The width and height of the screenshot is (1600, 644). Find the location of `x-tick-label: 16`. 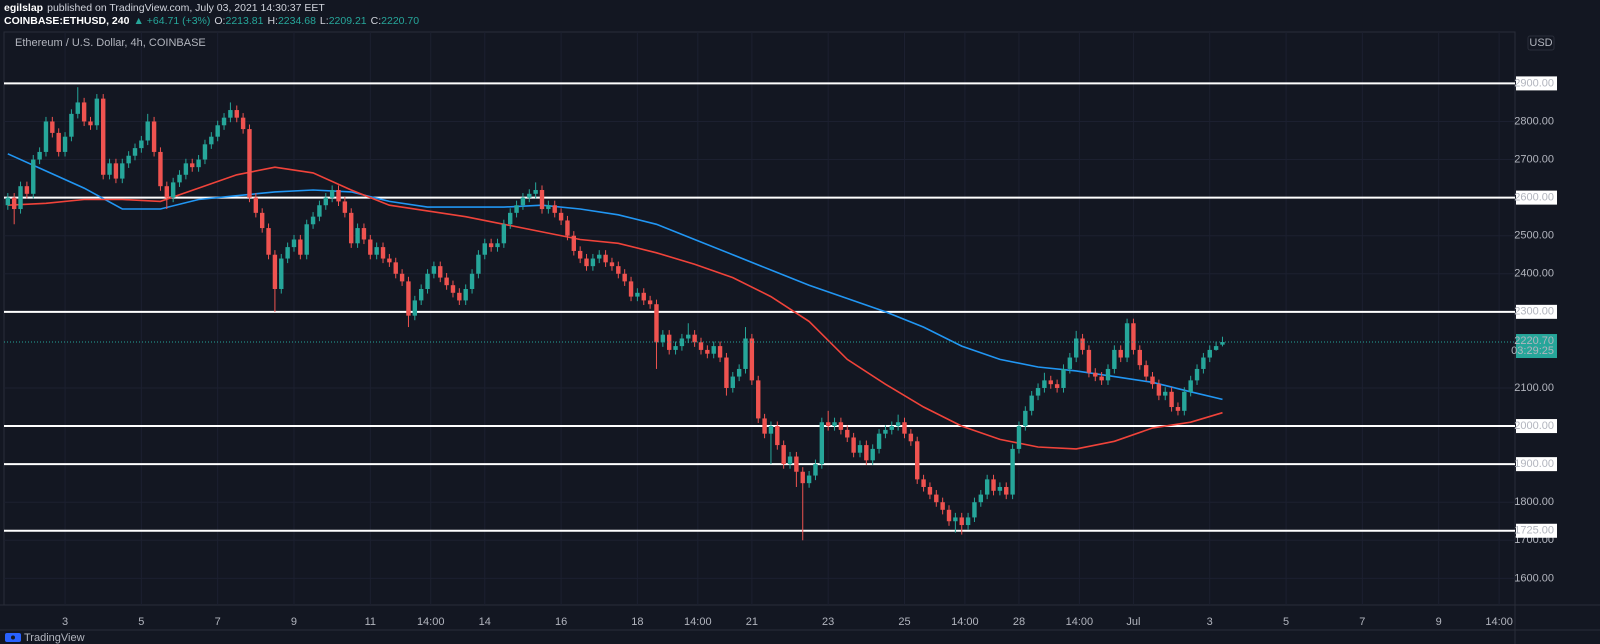

x-tick-label: 16 is located at coordinates (561, 622).